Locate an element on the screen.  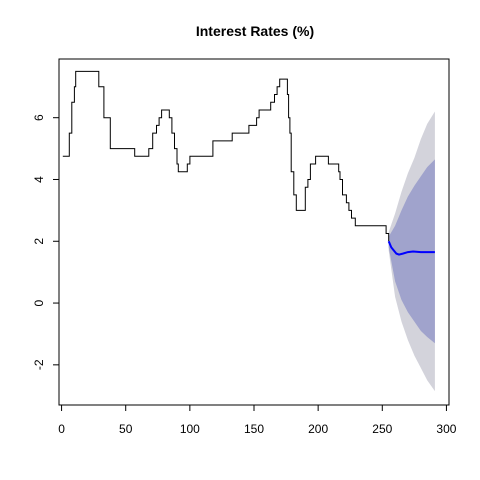
x-tick-label: 100 is located at coordinates (190, 429).